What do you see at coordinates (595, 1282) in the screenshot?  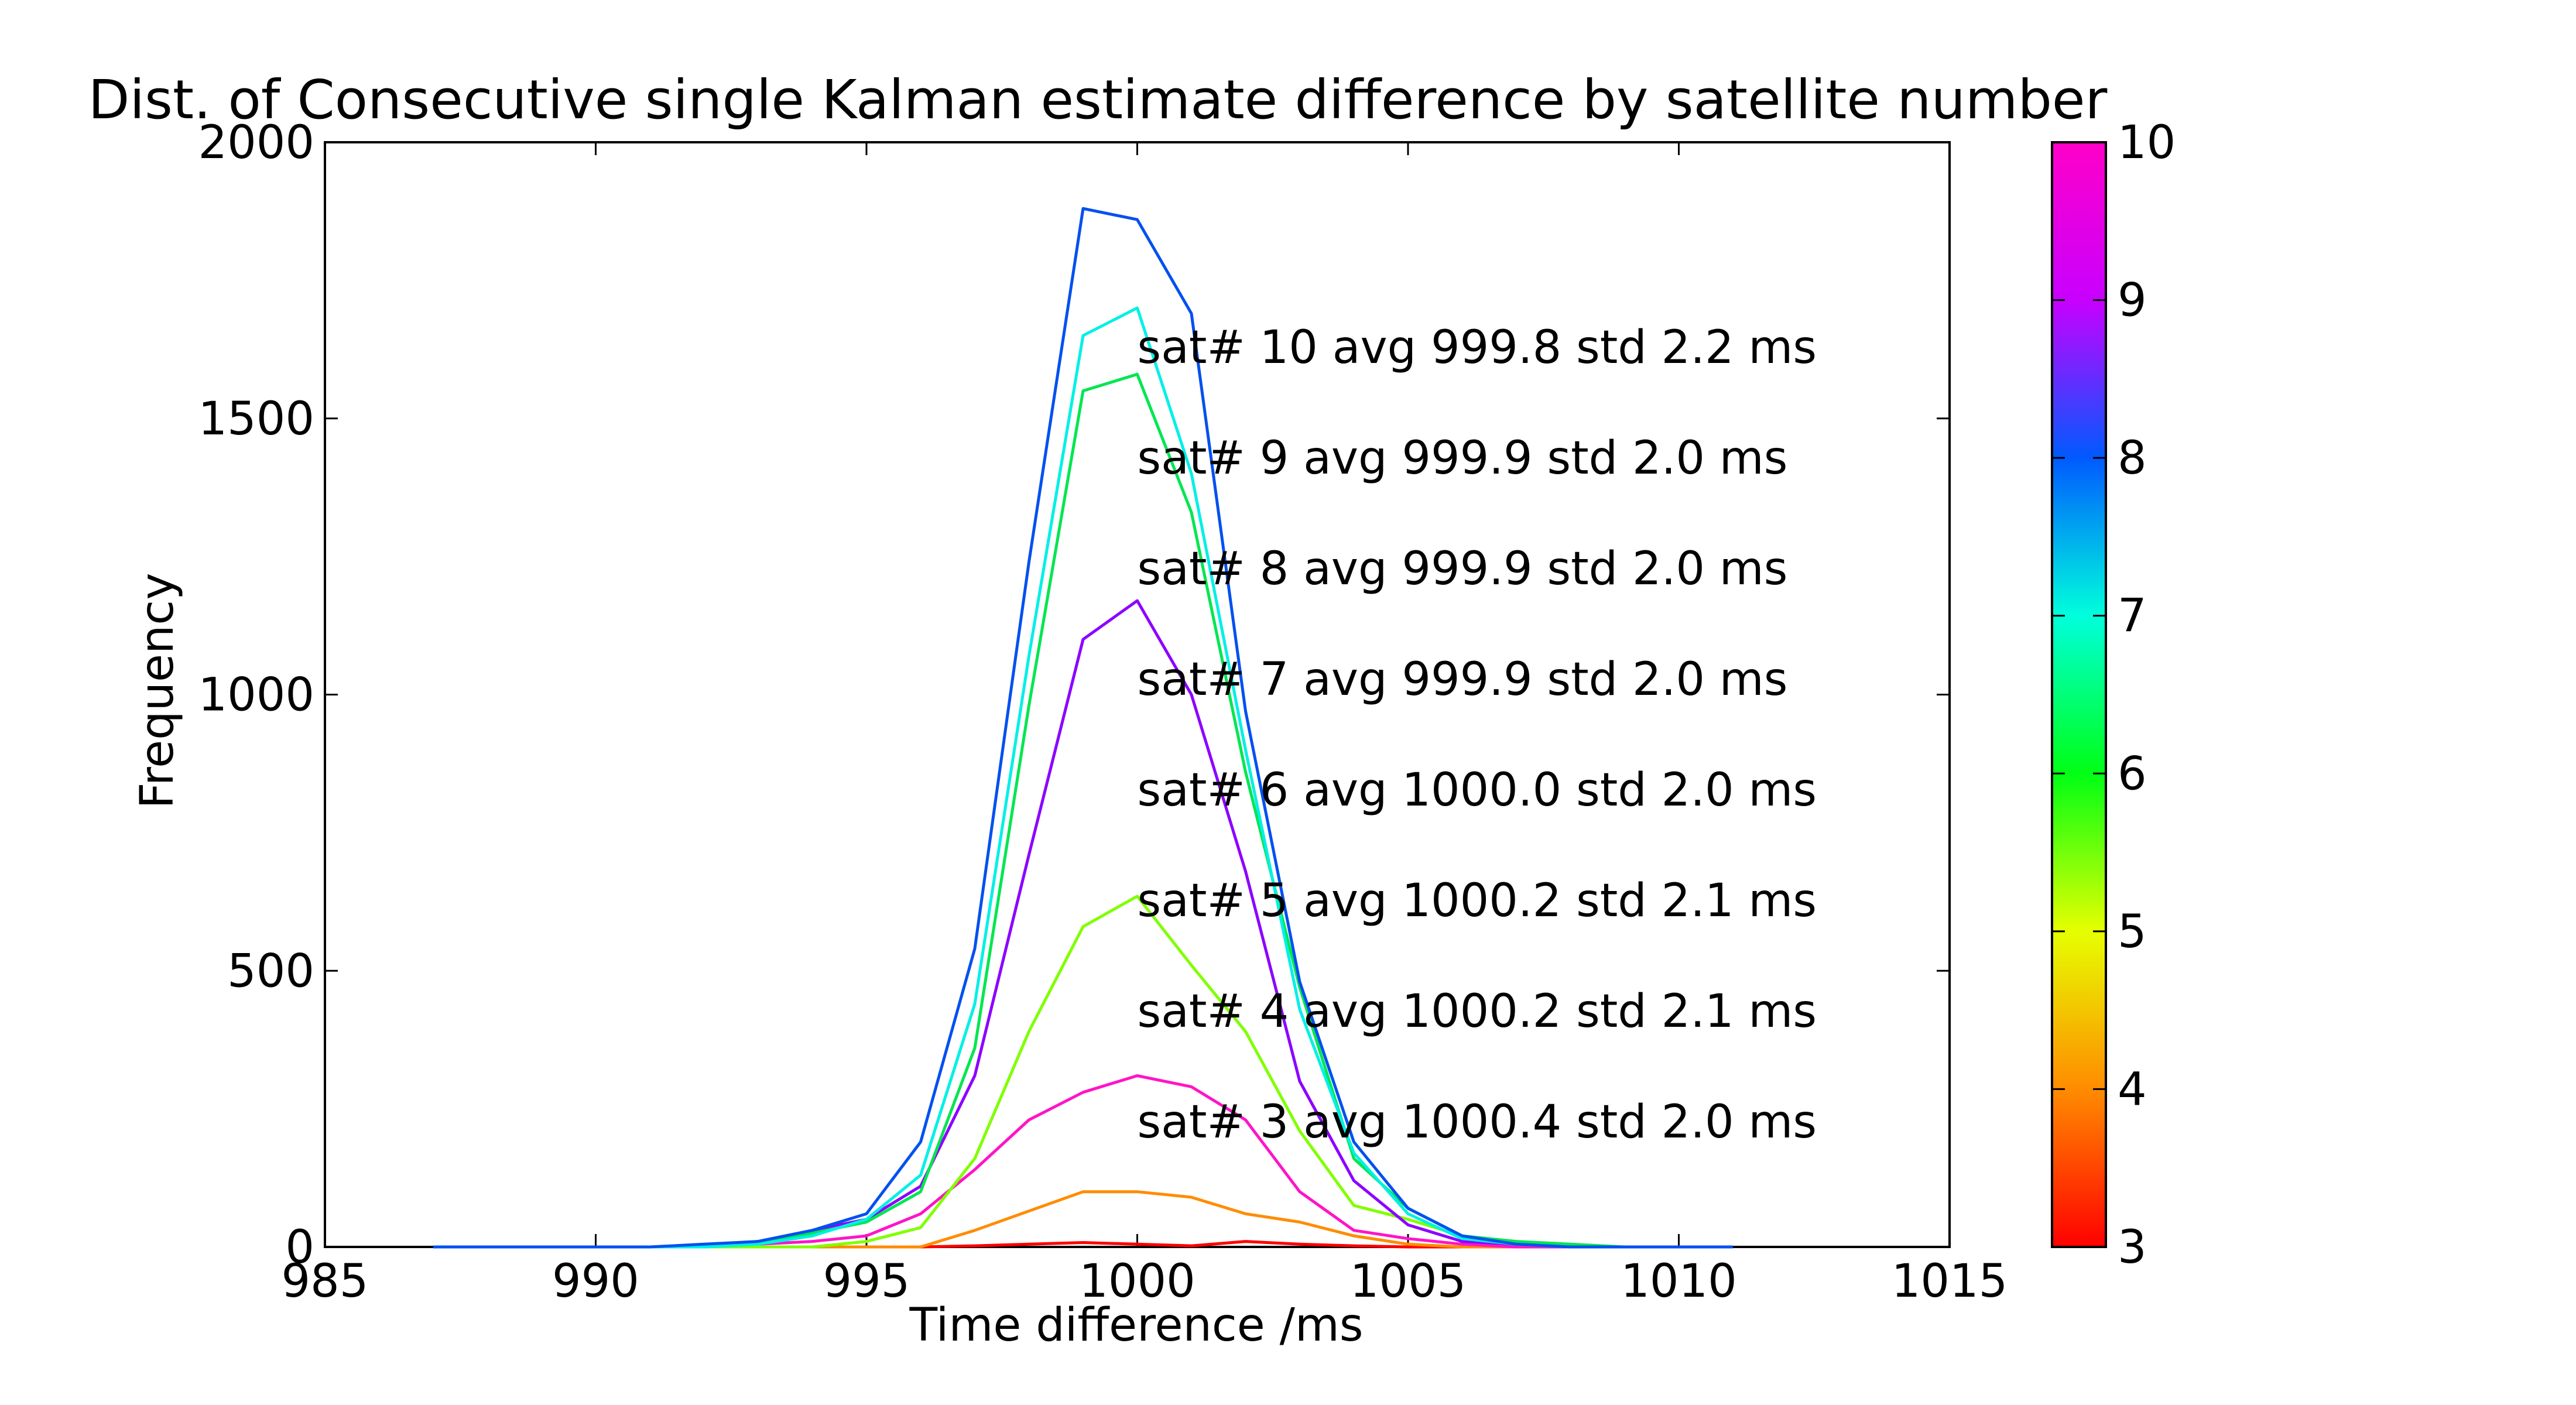 I see `x-tick-label: 990` at bounding box center [595, 1282].